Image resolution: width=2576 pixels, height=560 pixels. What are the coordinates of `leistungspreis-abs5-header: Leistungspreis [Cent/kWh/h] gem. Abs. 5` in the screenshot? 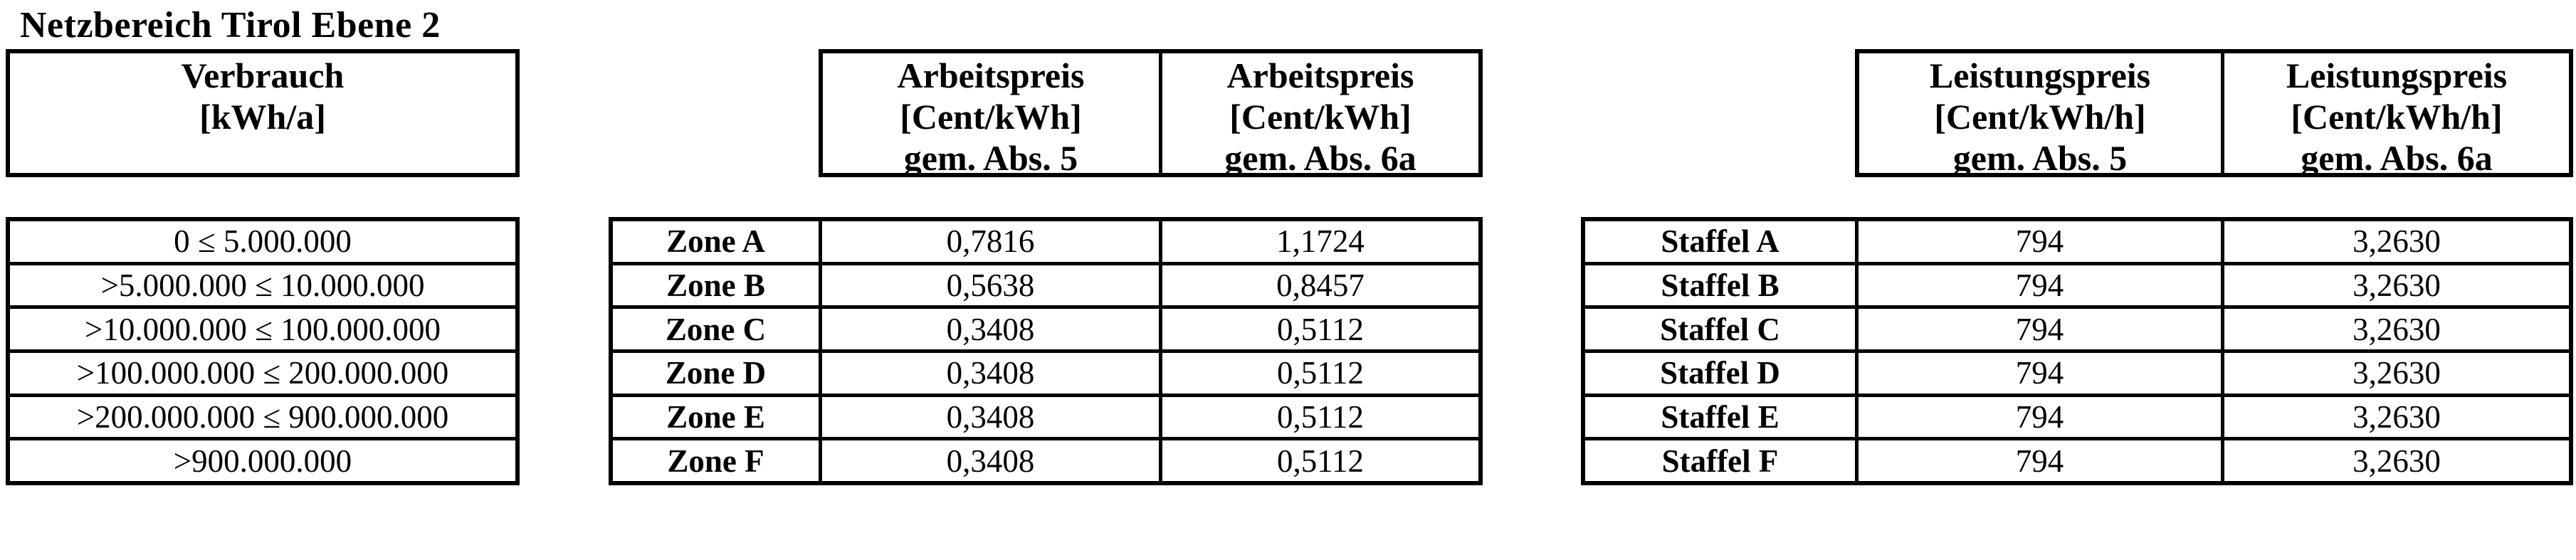 It's located at (2040, 113).